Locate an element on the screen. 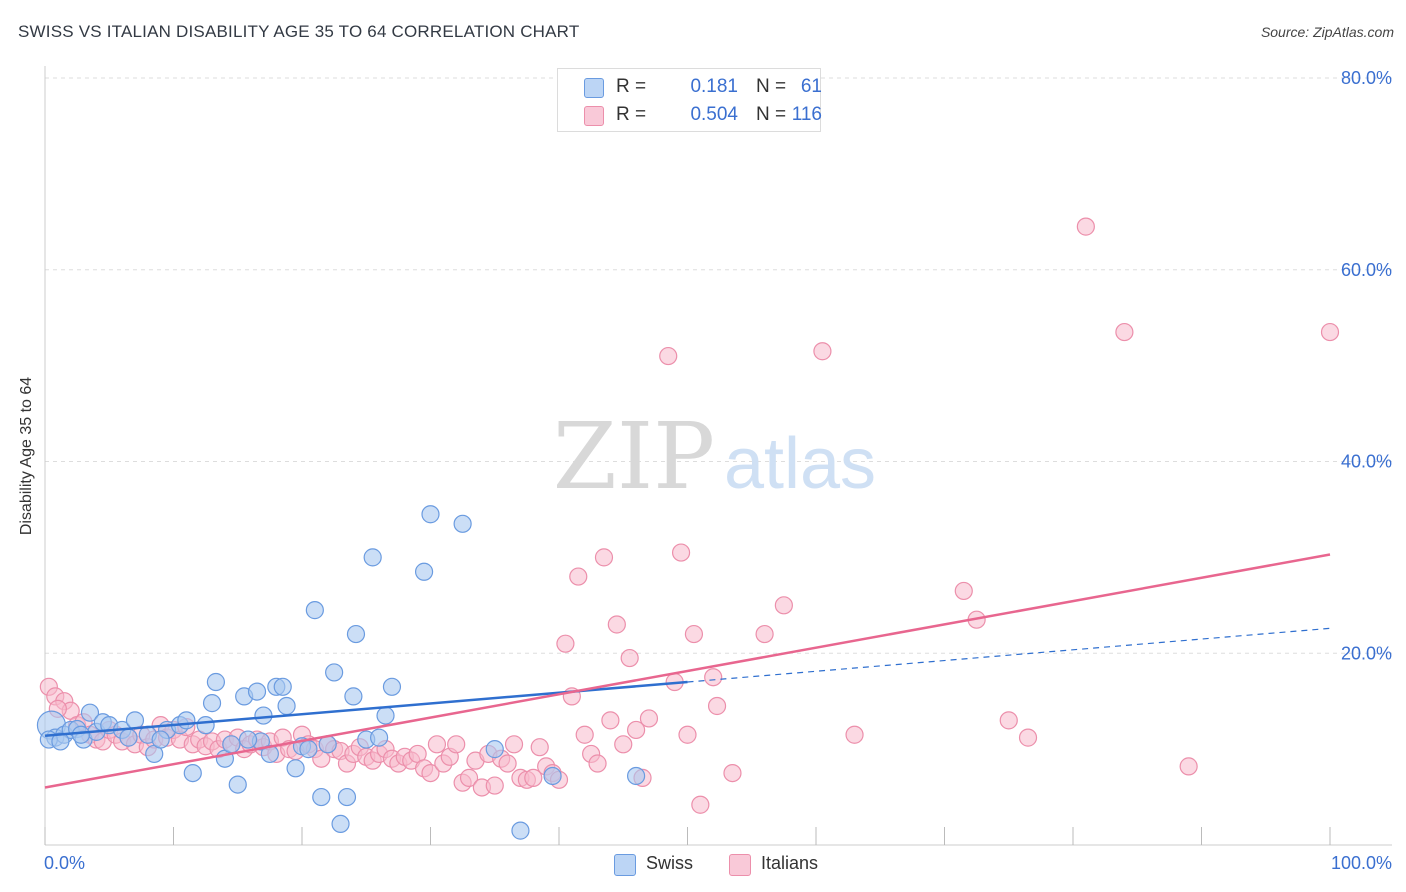 The height and width of the screenshot is (892, 1406). legend: R = 0.181 N = 61 R = 0.504 N = 116 is located at coordinates (689, 100).